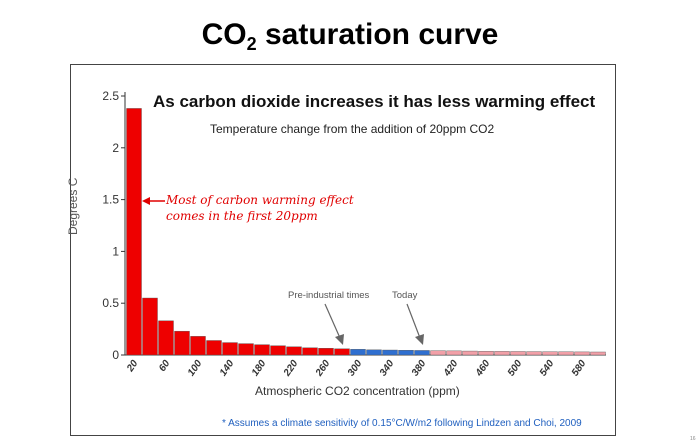 This screenshot has height=443, width=700. Describe the element at coordinates (115, 148) in the screenshot. I see `y-tick-label-2: 2` at that location.